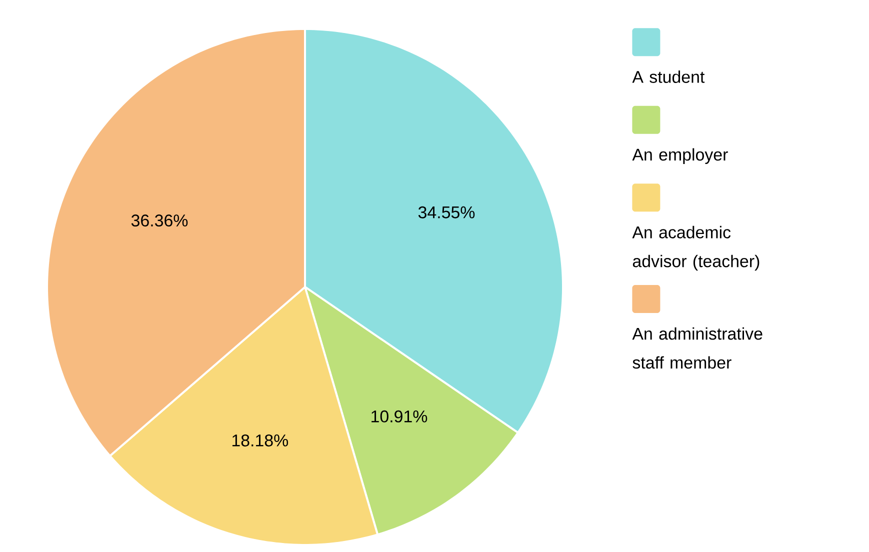 The image size is (869, 552). What do you see at coordinates (680, 156) in the screenshot?
I see `legend-label: An employer` at bounding box center [680, 156].